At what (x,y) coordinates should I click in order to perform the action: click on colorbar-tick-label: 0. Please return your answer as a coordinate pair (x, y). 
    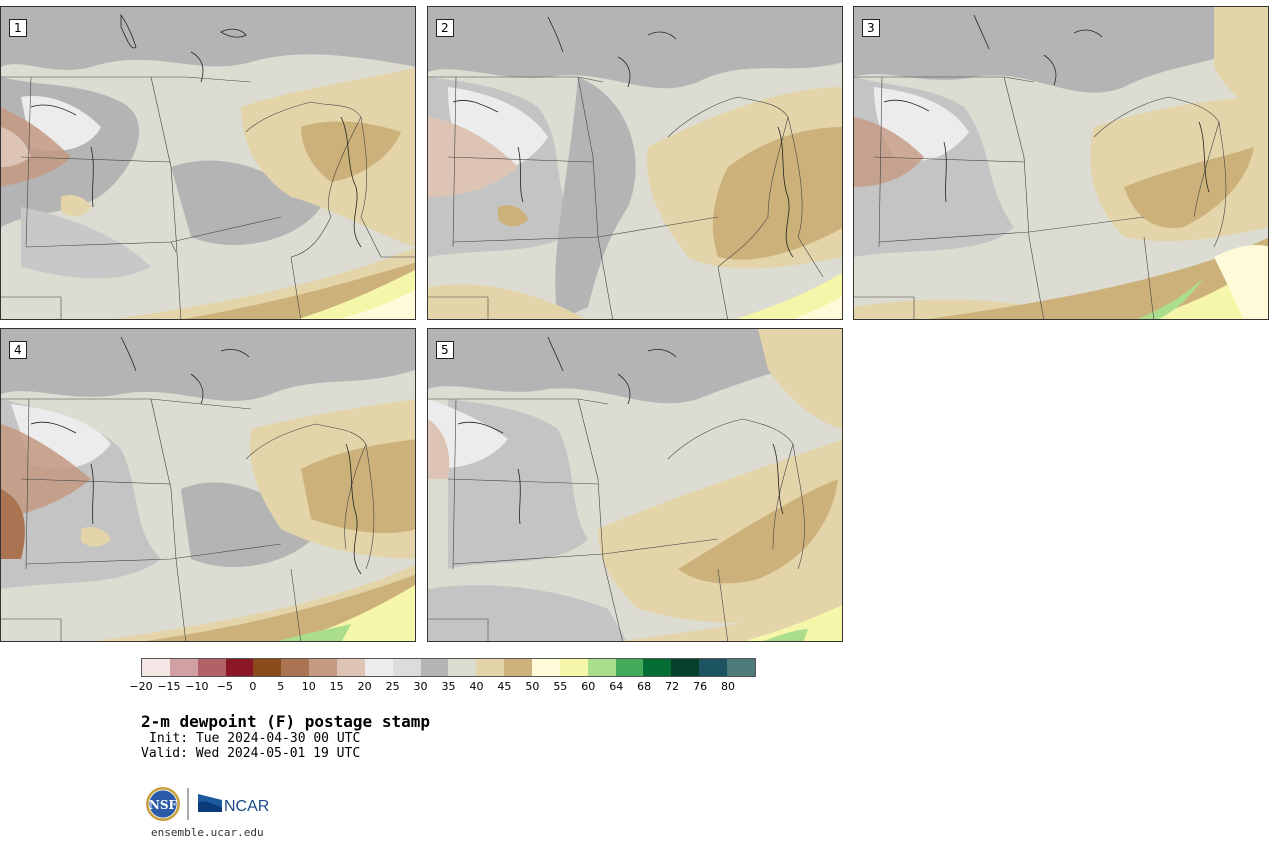
    Looking at the image, I should click on (253, 686).